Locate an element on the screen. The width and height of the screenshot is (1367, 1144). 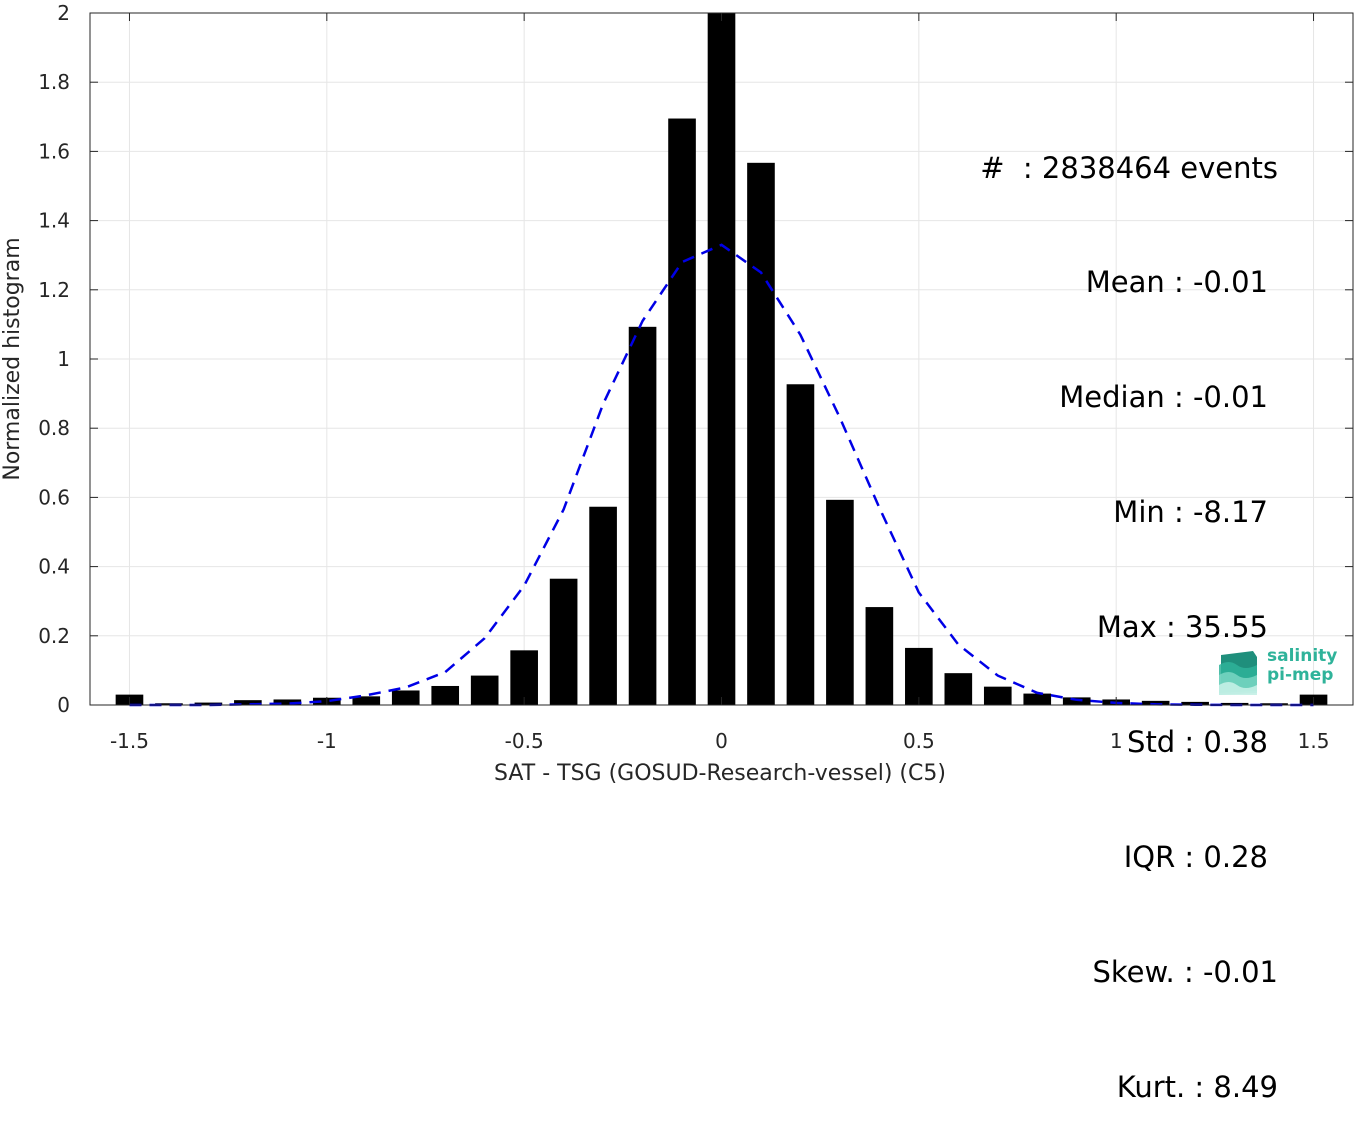
x-tick-label: 0.5 is located at coordinates (919, 741).